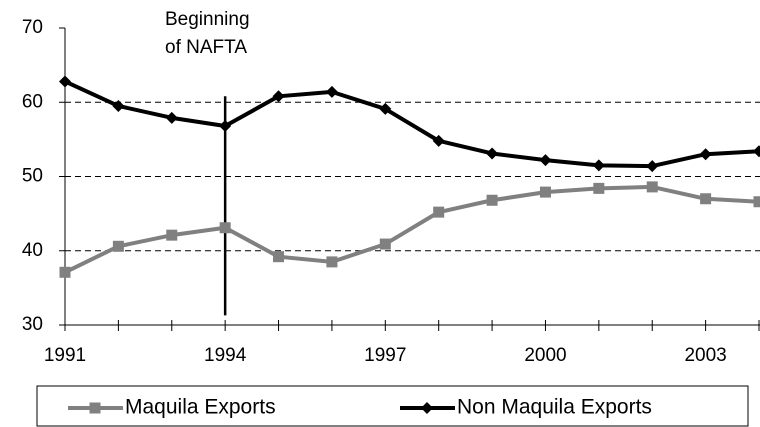 Image resolution: width=760 pixels, height=427 pixels. Describe the element at coordinates (65, 355) in the screenshot. I see `x-tick-label: 1991` at that location.